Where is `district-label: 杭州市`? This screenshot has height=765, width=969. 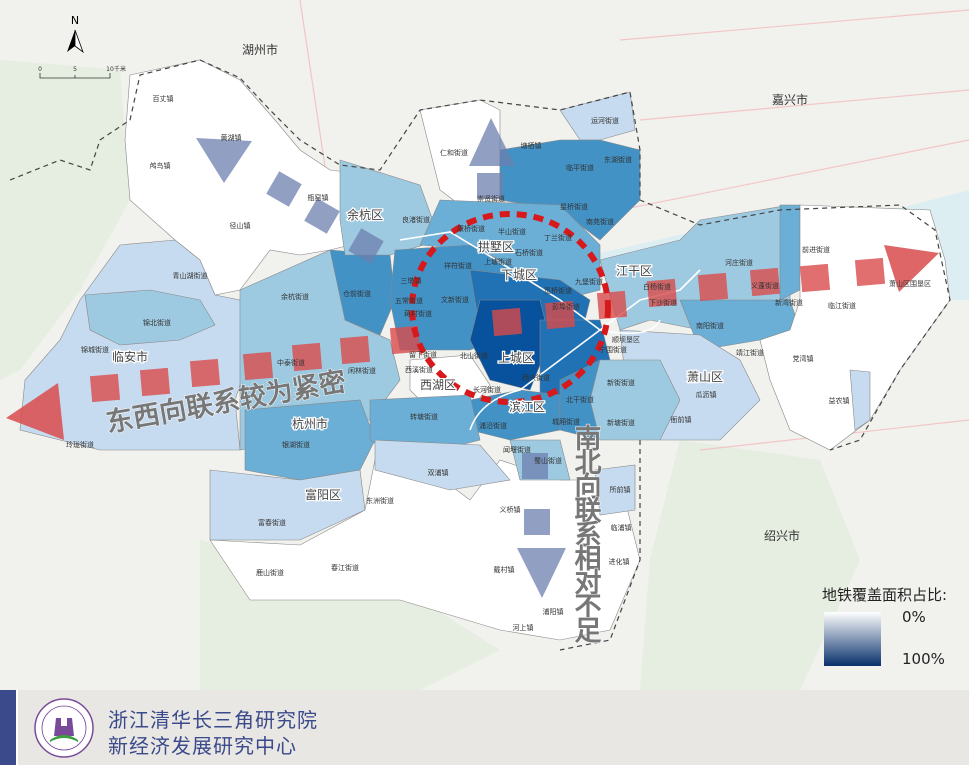 district-label: 杭州市 is located at coordinates (310, 423).